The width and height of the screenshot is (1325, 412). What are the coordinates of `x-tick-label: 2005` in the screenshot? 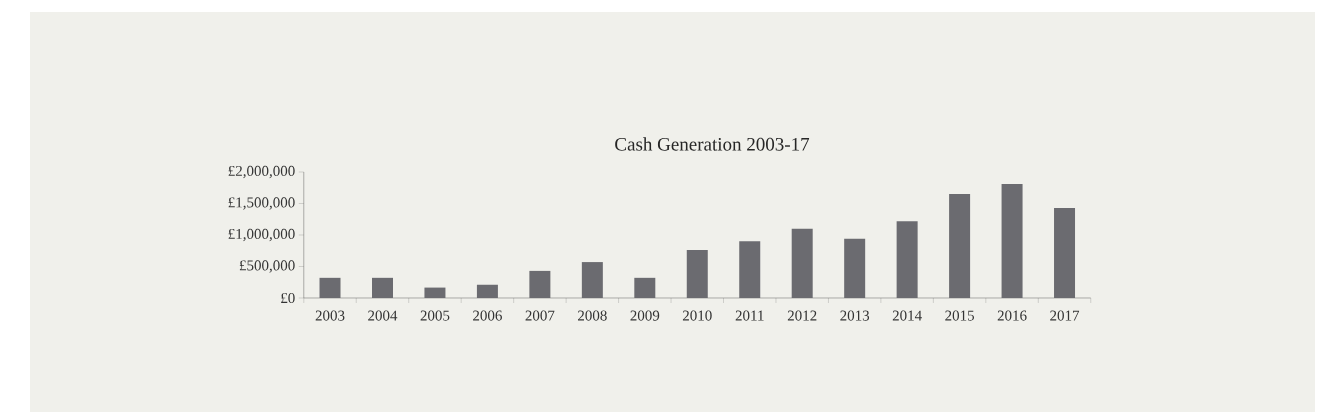 It's located at (435, 315).